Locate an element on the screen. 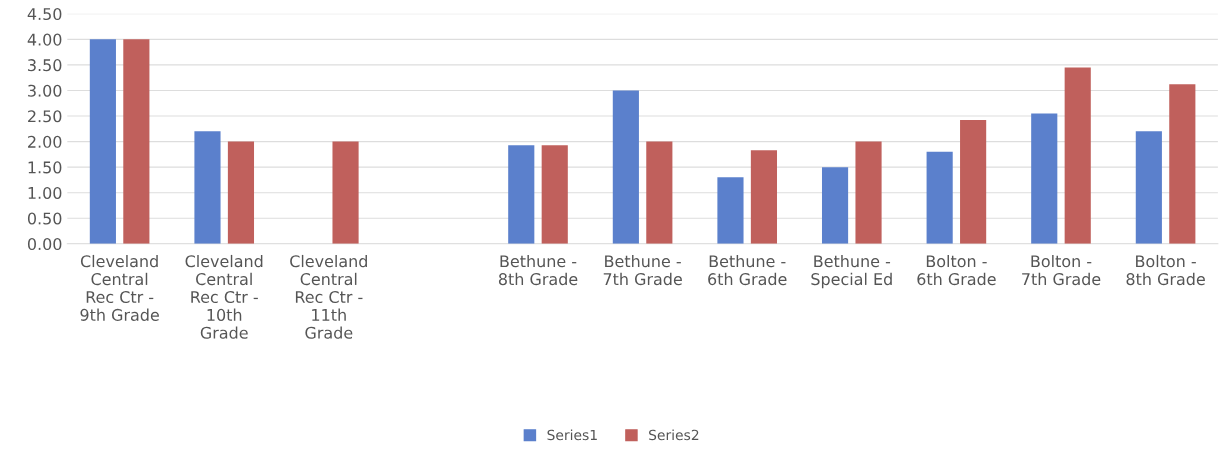 The height and width of the screenshot is (460, 1224). x-tick-label: Bolton - 6th Grade is located at coordinates (956, 270).